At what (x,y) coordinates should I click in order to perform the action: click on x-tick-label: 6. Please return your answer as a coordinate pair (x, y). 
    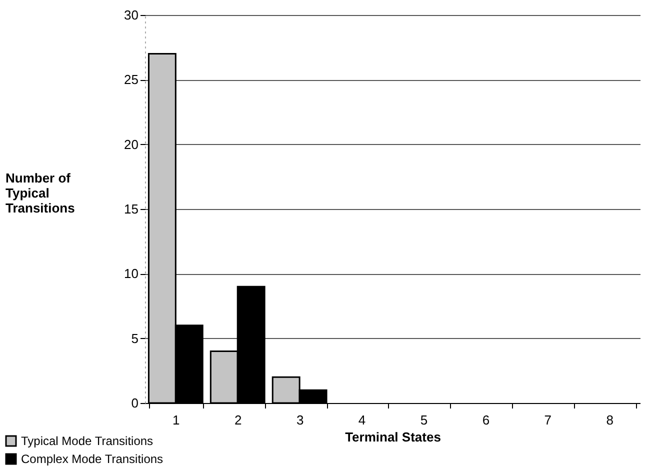
    Looking at the image, I should click on (486, 420).